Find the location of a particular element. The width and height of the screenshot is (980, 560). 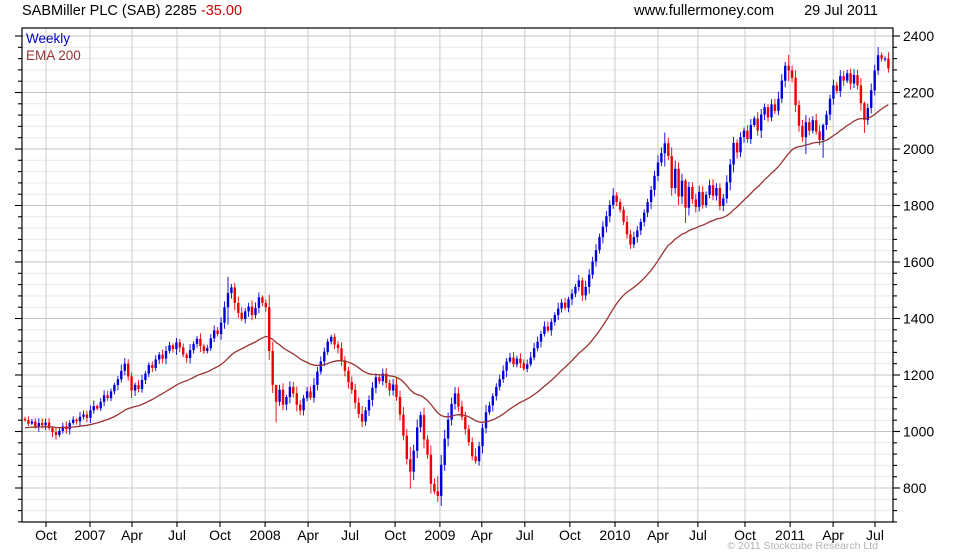

svg-text: 1800 is located at coordinates (918, 206).